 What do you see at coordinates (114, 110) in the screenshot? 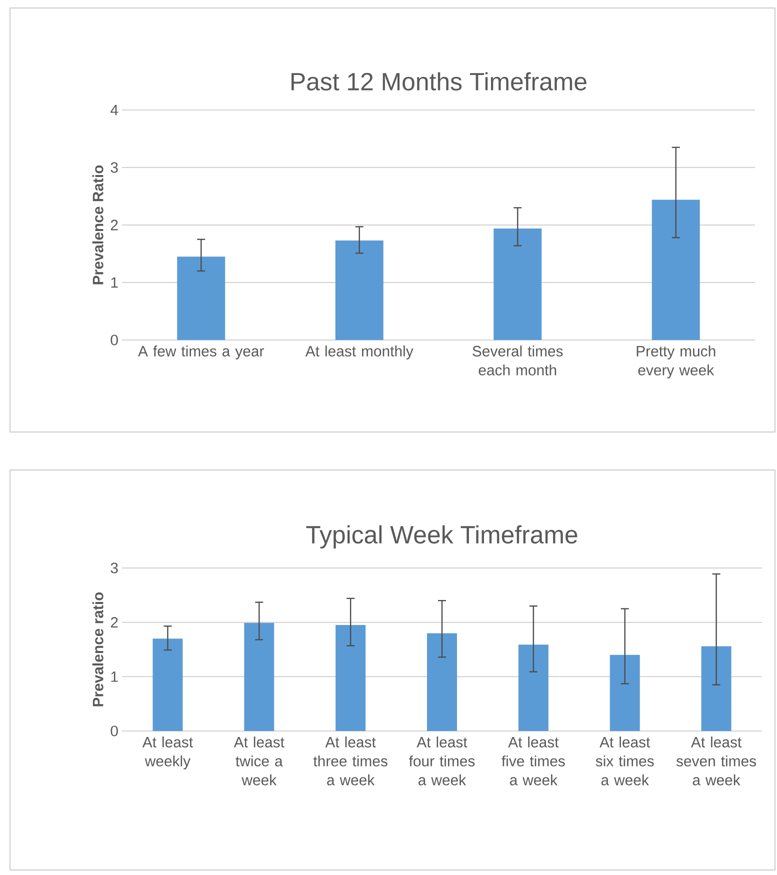
I see `y-tick-label: 4` at bounding box center [114, 110].